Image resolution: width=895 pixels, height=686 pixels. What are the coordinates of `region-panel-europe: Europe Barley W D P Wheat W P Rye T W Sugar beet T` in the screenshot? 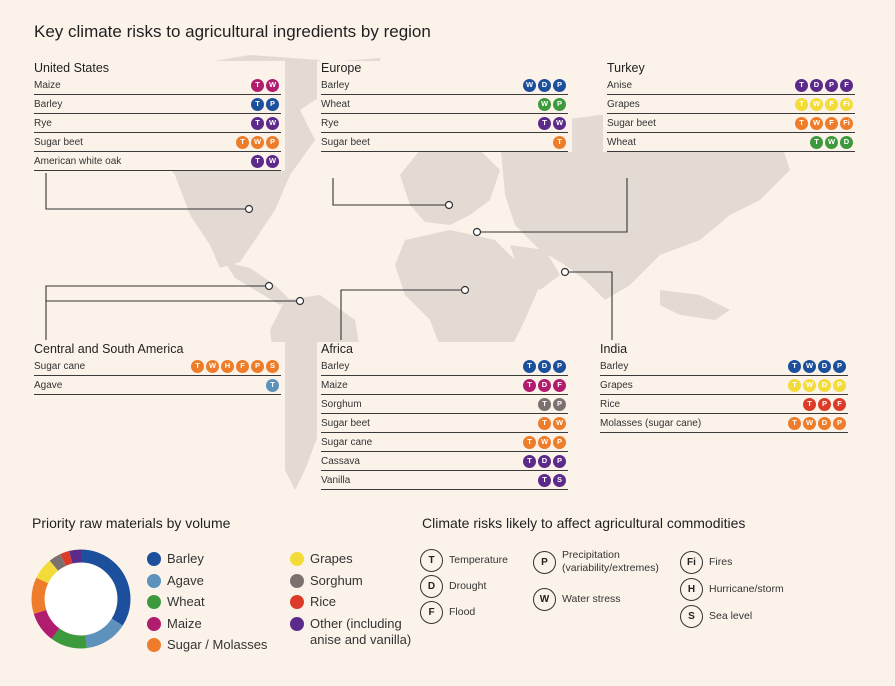 It's located at (444, 106).